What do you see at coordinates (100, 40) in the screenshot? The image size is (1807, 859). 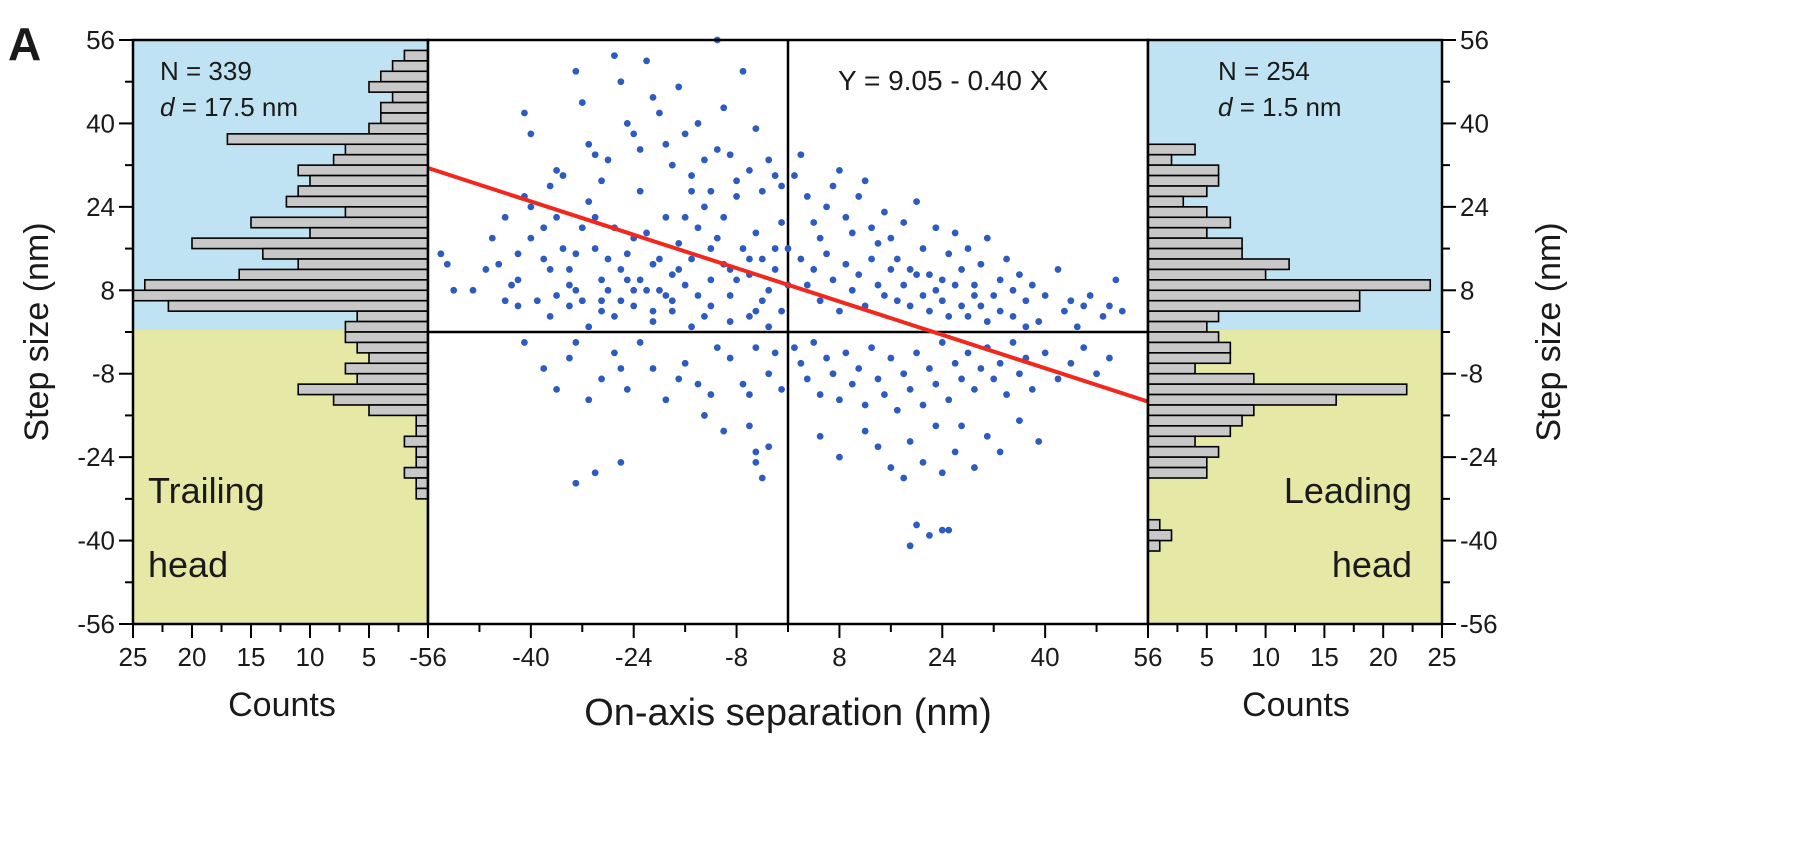 I see `left-y-tick-label: 56` at bounding box center [100, 40].